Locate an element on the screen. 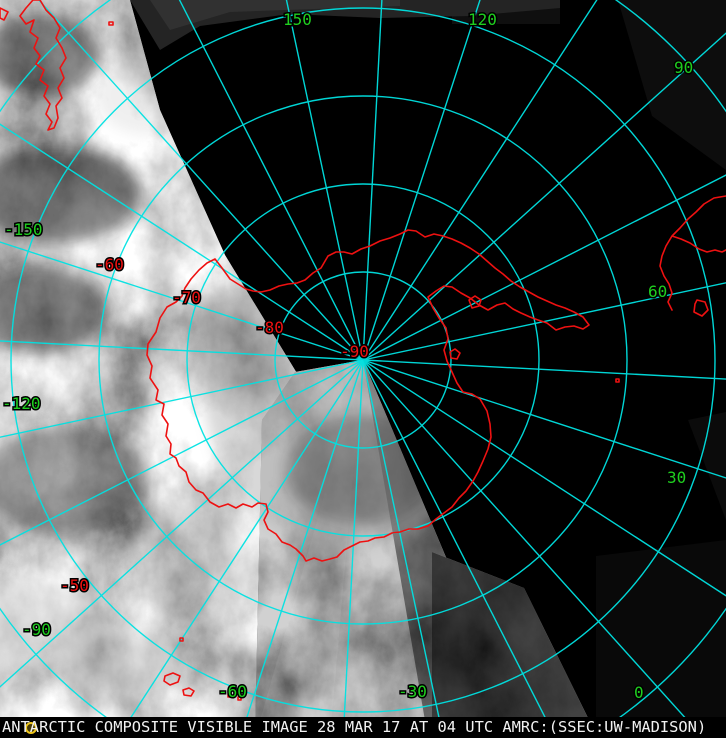 The height and width of the screenshot is (738, 726). longitude-label-60: 60 is located at coordinates (657, 291).